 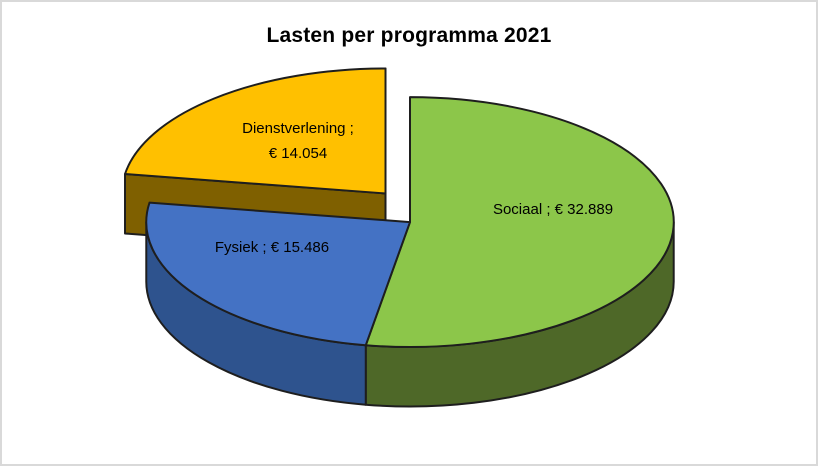 I want to click on chart-title: Lasten per programma 2021, so click(x=409, y=35).